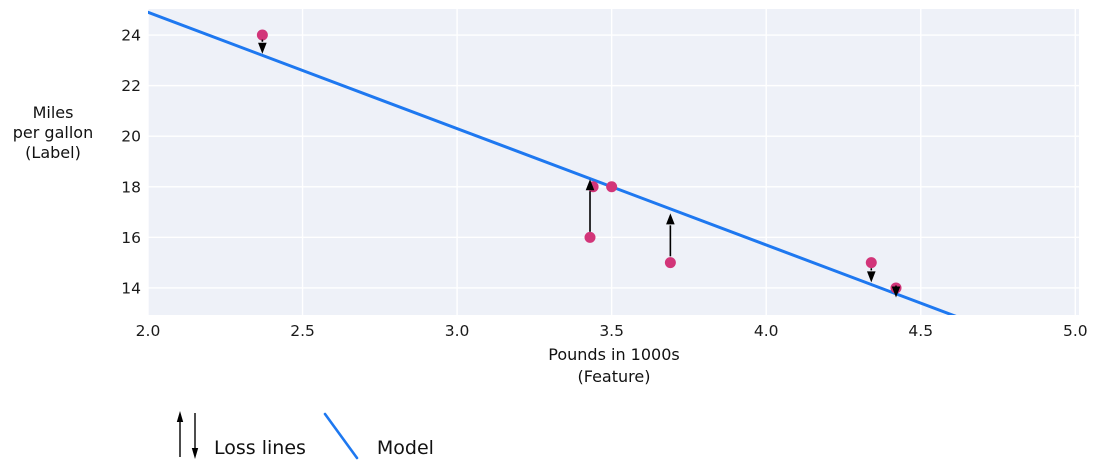 Image resolution: width=1099 pixels, height=472 pixels. Describe the element at coordinates (131, 187) in the screenshot. I see `y-tick-label: 18` at that location.